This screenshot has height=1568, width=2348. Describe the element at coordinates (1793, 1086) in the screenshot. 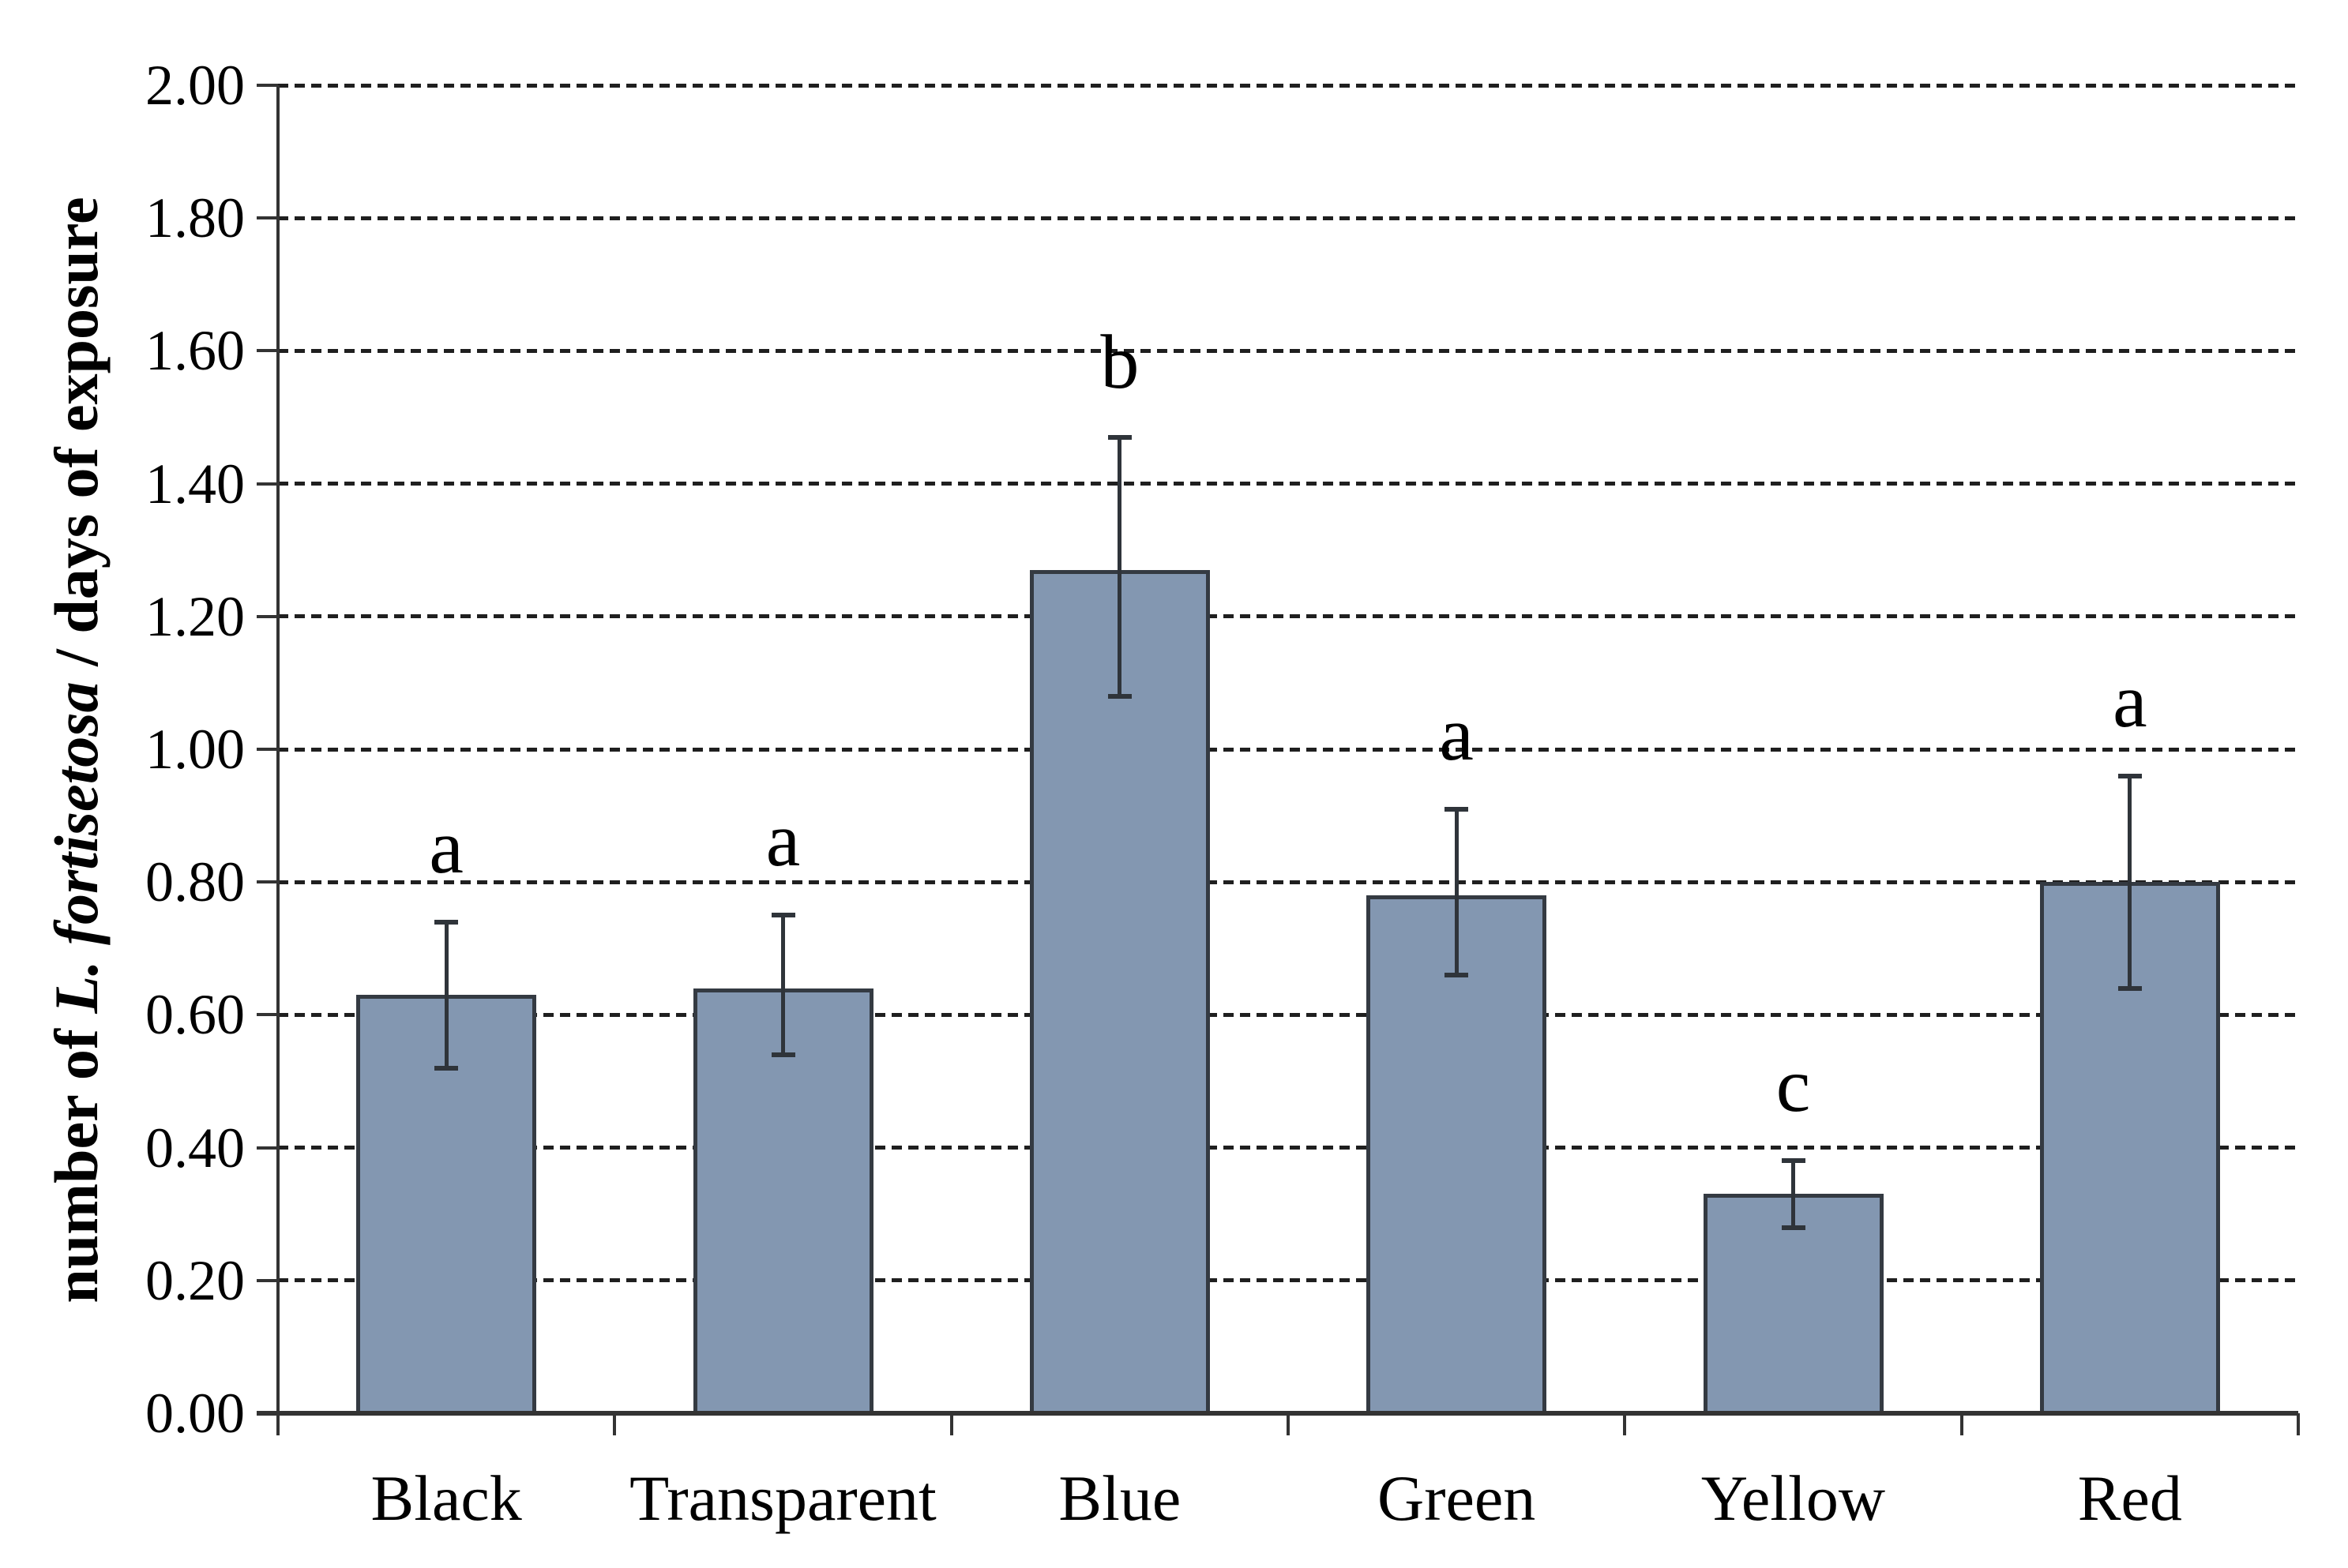

I see `significance-letter: c` at that location.